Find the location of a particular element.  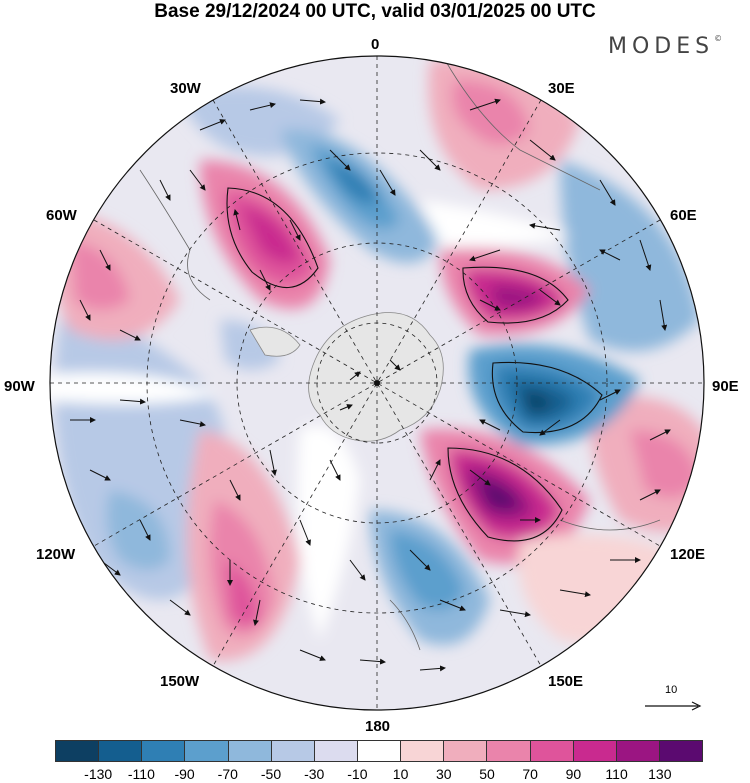

colorbar-tick-label: -70 is located at coordinates (227, 774).